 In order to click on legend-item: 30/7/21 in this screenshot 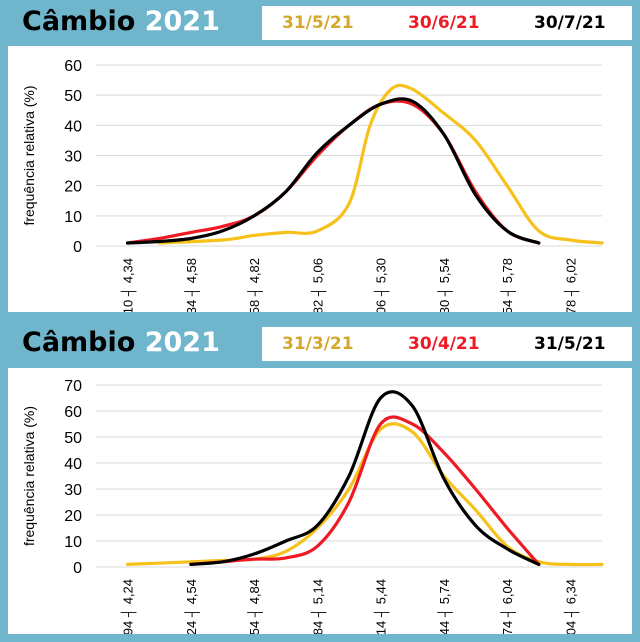, I will do `click(570, 23)`.